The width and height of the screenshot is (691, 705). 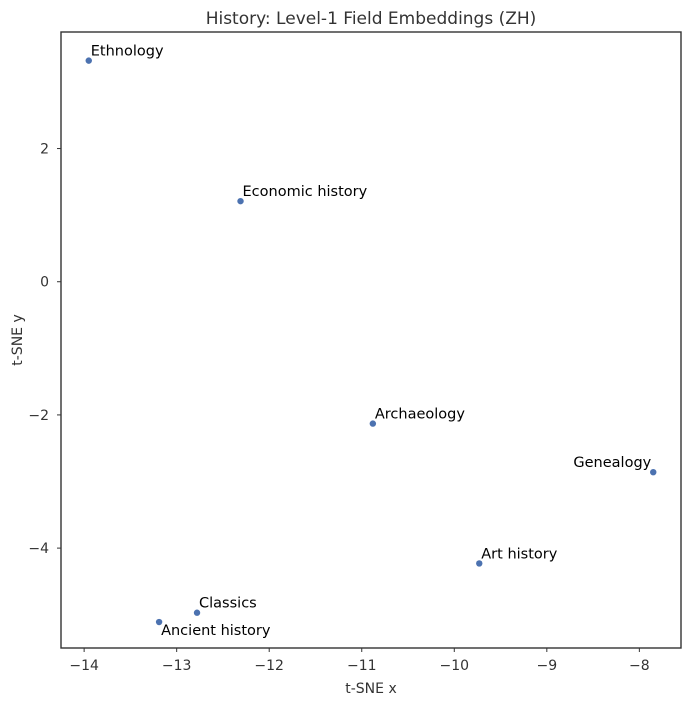 I want to click on x-tick-label: −9, so click(x=547, y=666).